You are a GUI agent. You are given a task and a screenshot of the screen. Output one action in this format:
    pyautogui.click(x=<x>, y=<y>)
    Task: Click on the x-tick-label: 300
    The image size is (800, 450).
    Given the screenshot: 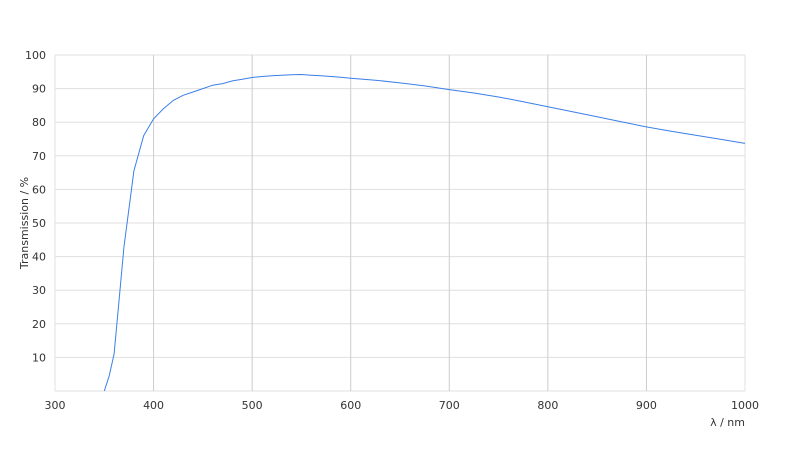 What is the action you would take?
    pyautogui.click(x=55, y=405)
    